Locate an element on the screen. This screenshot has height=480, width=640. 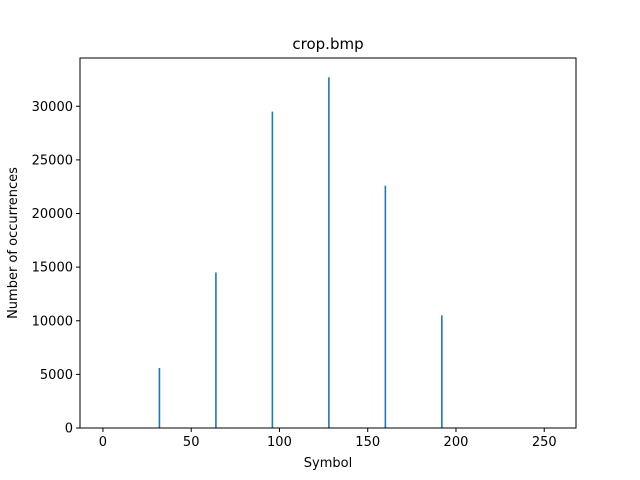
x-axis-label: Symbol is located at coordinates (328, 463).